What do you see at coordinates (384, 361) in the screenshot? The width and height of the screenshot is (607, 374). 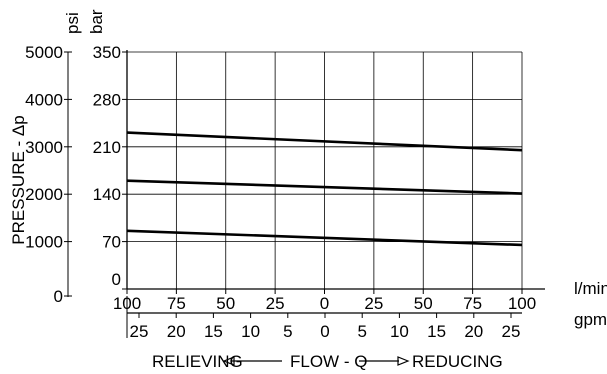 I see `arrow-right` at bounding box center [384, 361].